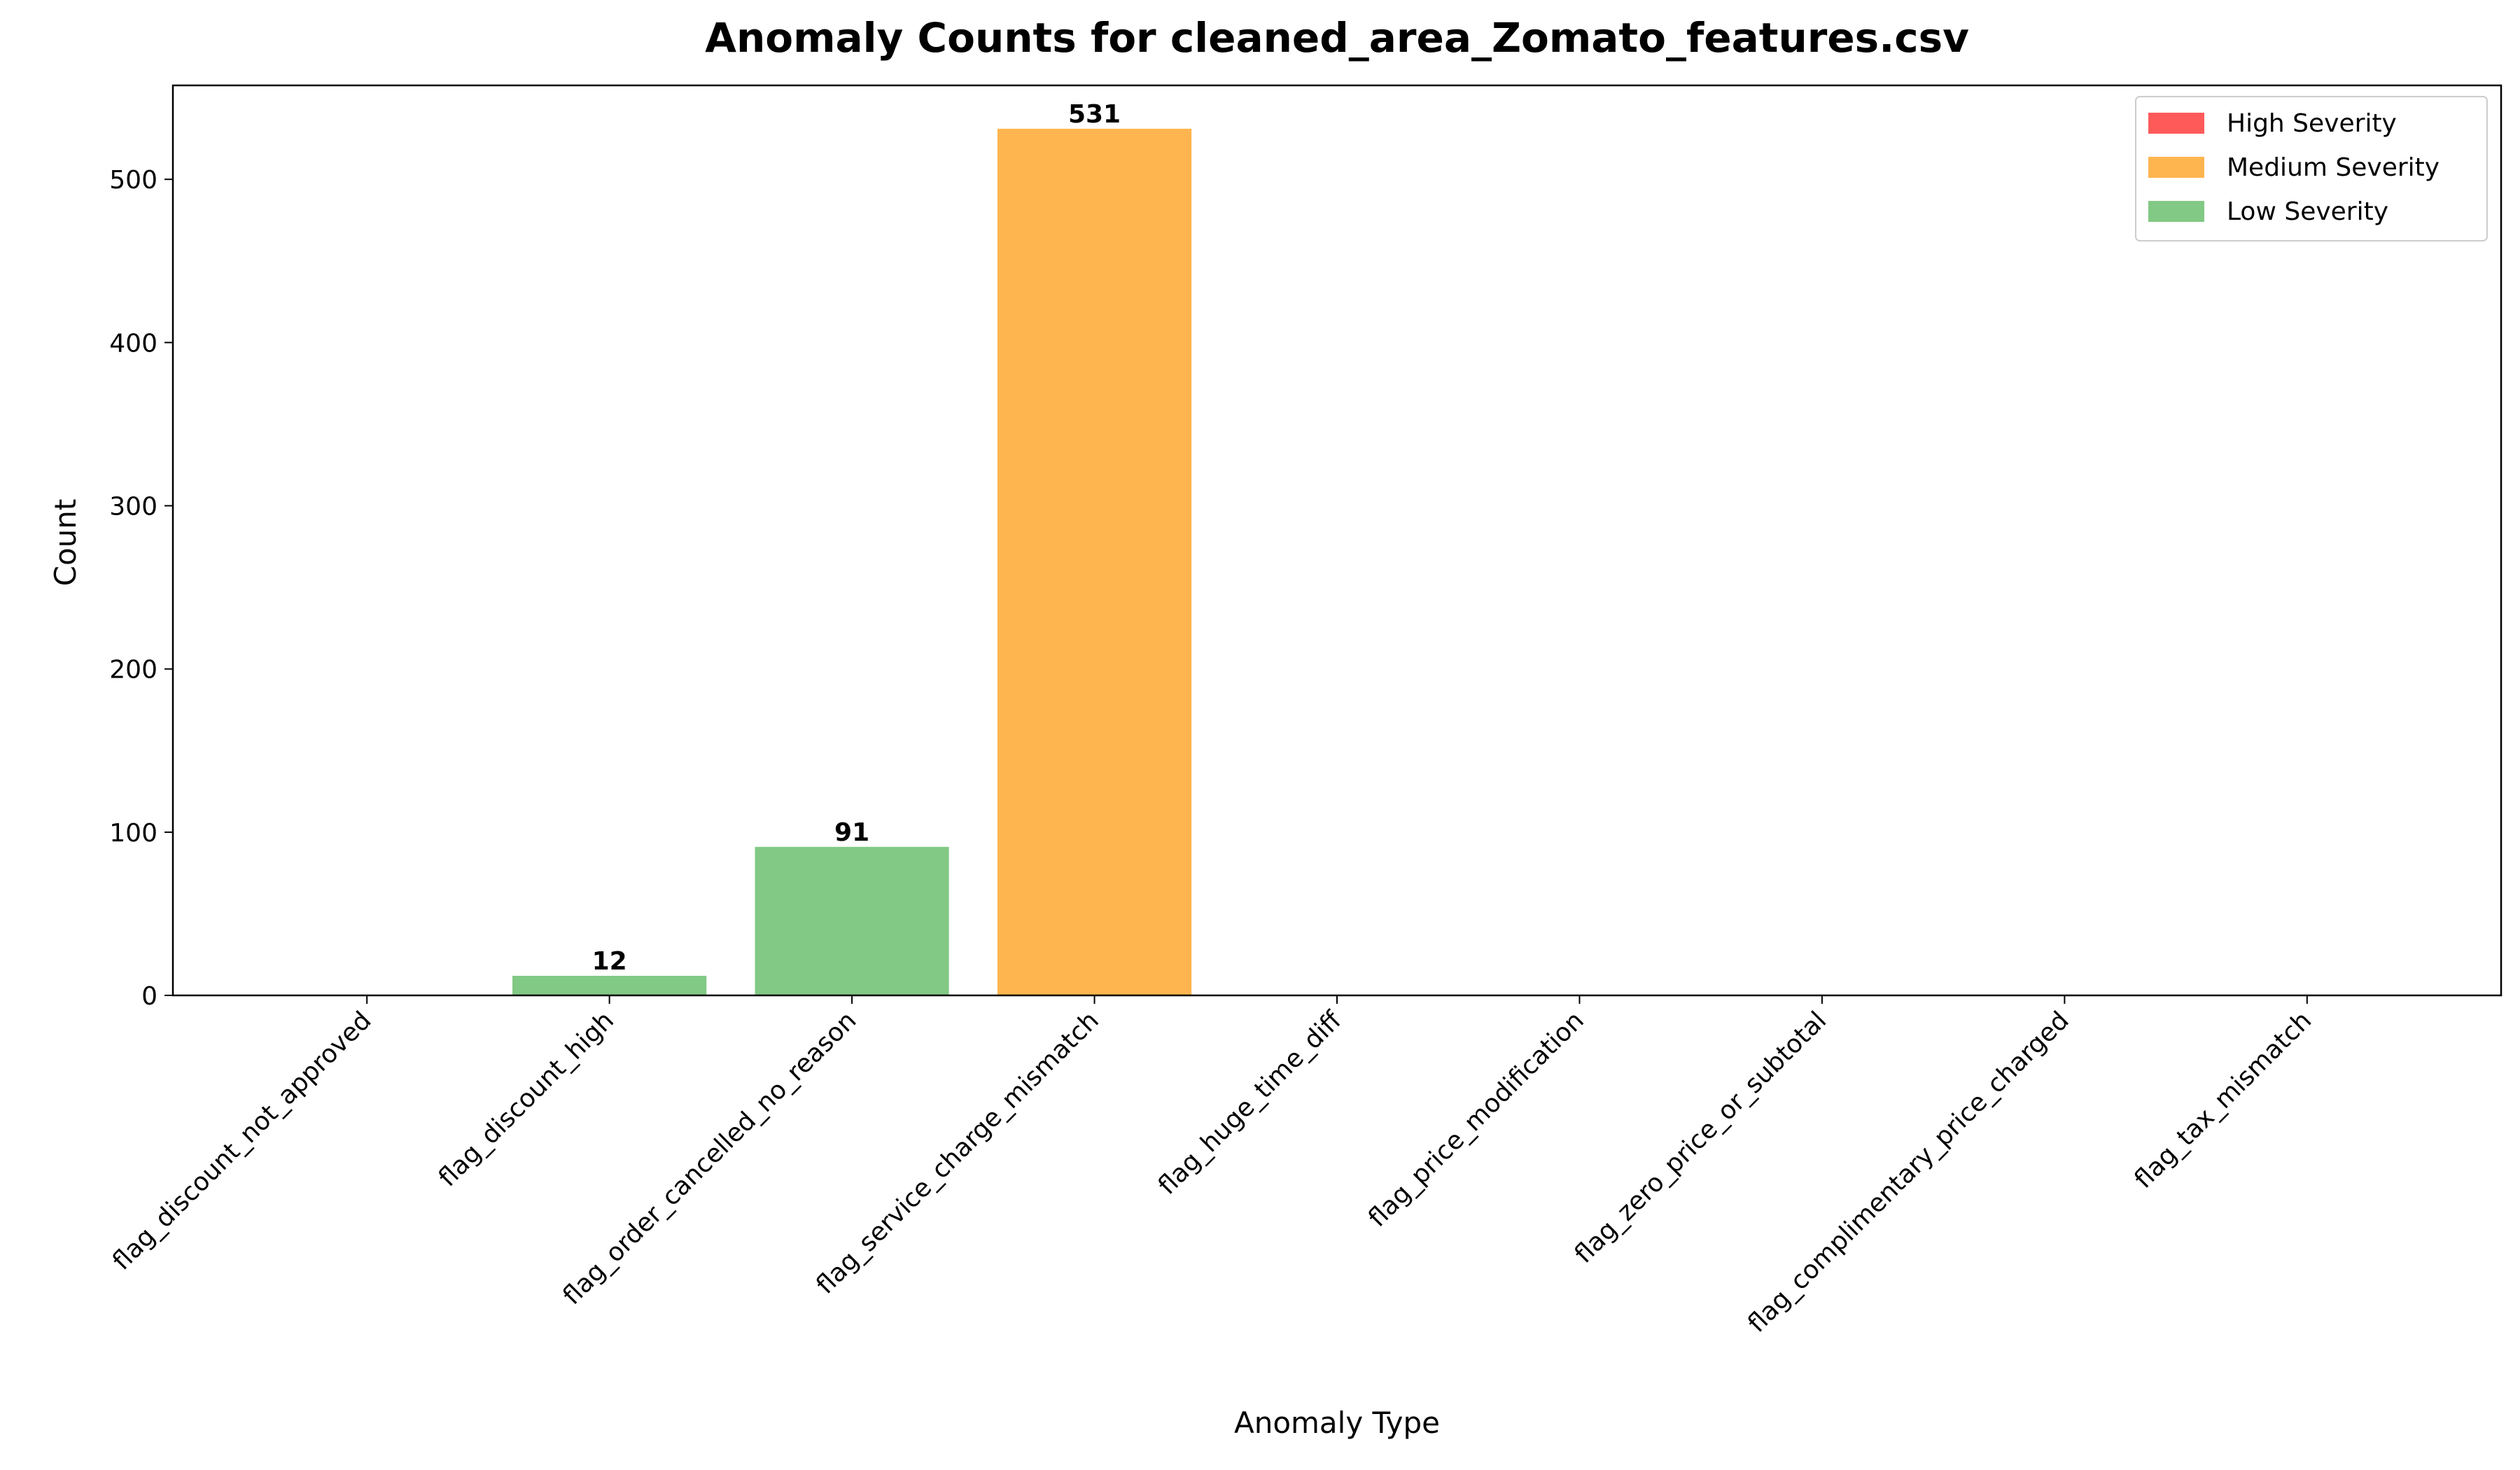 This screenshot has width=2520, height=1470. What do you see at coordinates (2312, 123) in the screenshot?
I see `legend-label: High Severity` at bounding box center [2312, 123].